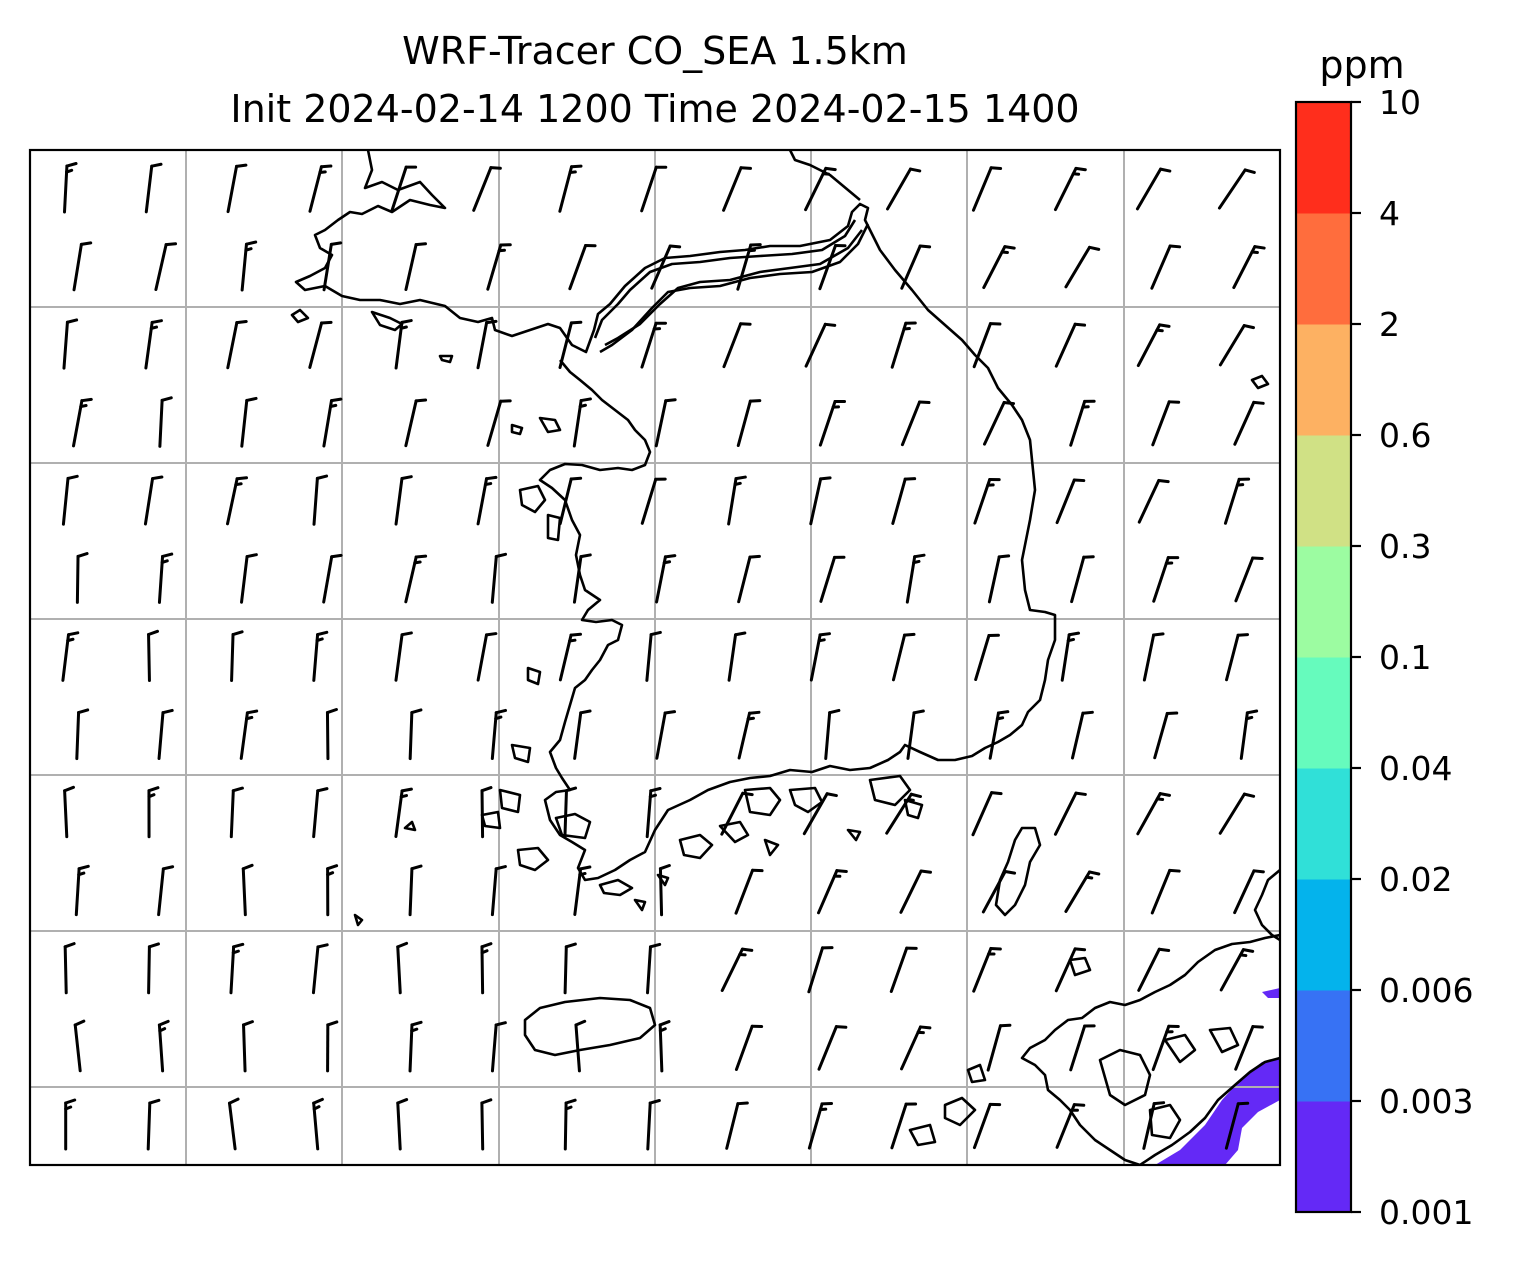 The width and height of the screenshot is (1528, 1267). What do you see at coordinates (1217, 1111) in the screenshot?
I see `tracer-plume` at bounding box center [1217, 1111].